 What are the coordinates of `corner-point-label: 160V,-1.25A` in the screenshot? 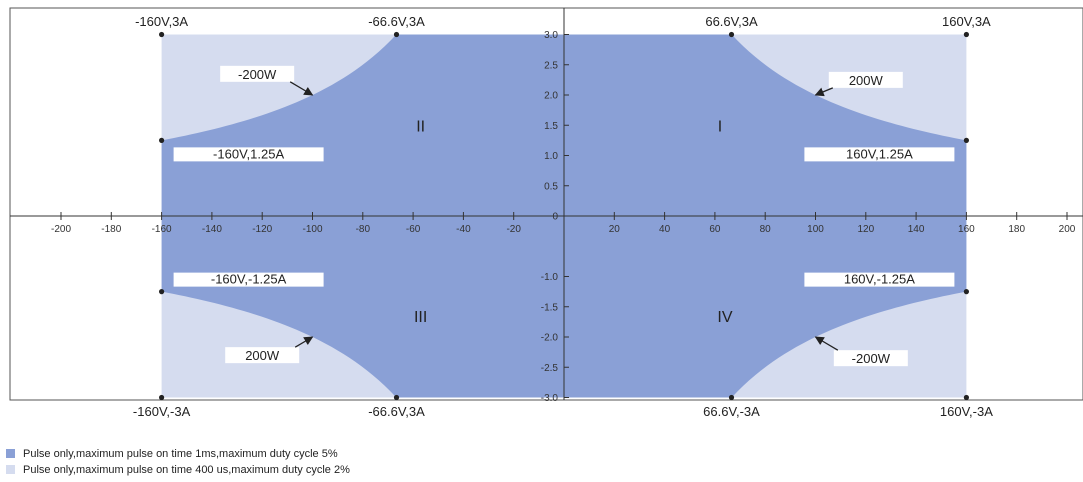 It's located at (879, 279).